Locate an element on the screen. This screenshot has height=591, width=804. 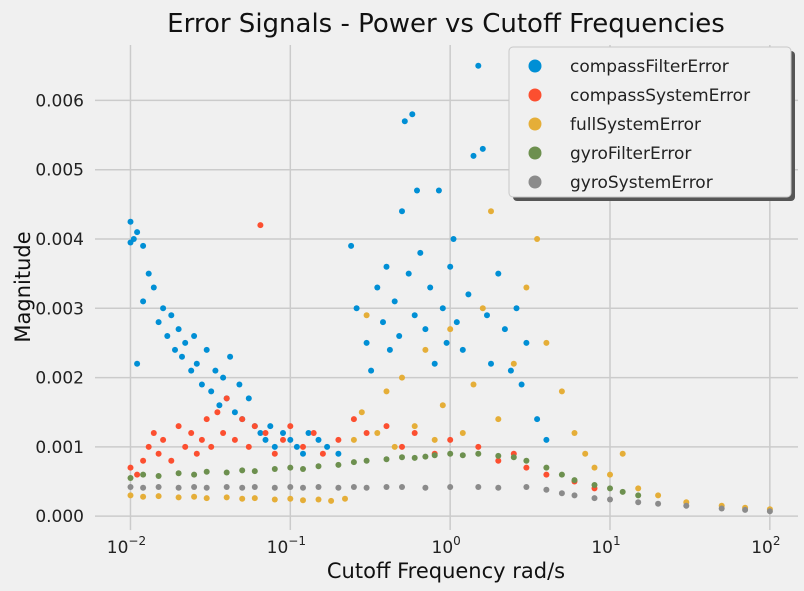
x-tick-label: 10² is located at coordinates (765, 546).